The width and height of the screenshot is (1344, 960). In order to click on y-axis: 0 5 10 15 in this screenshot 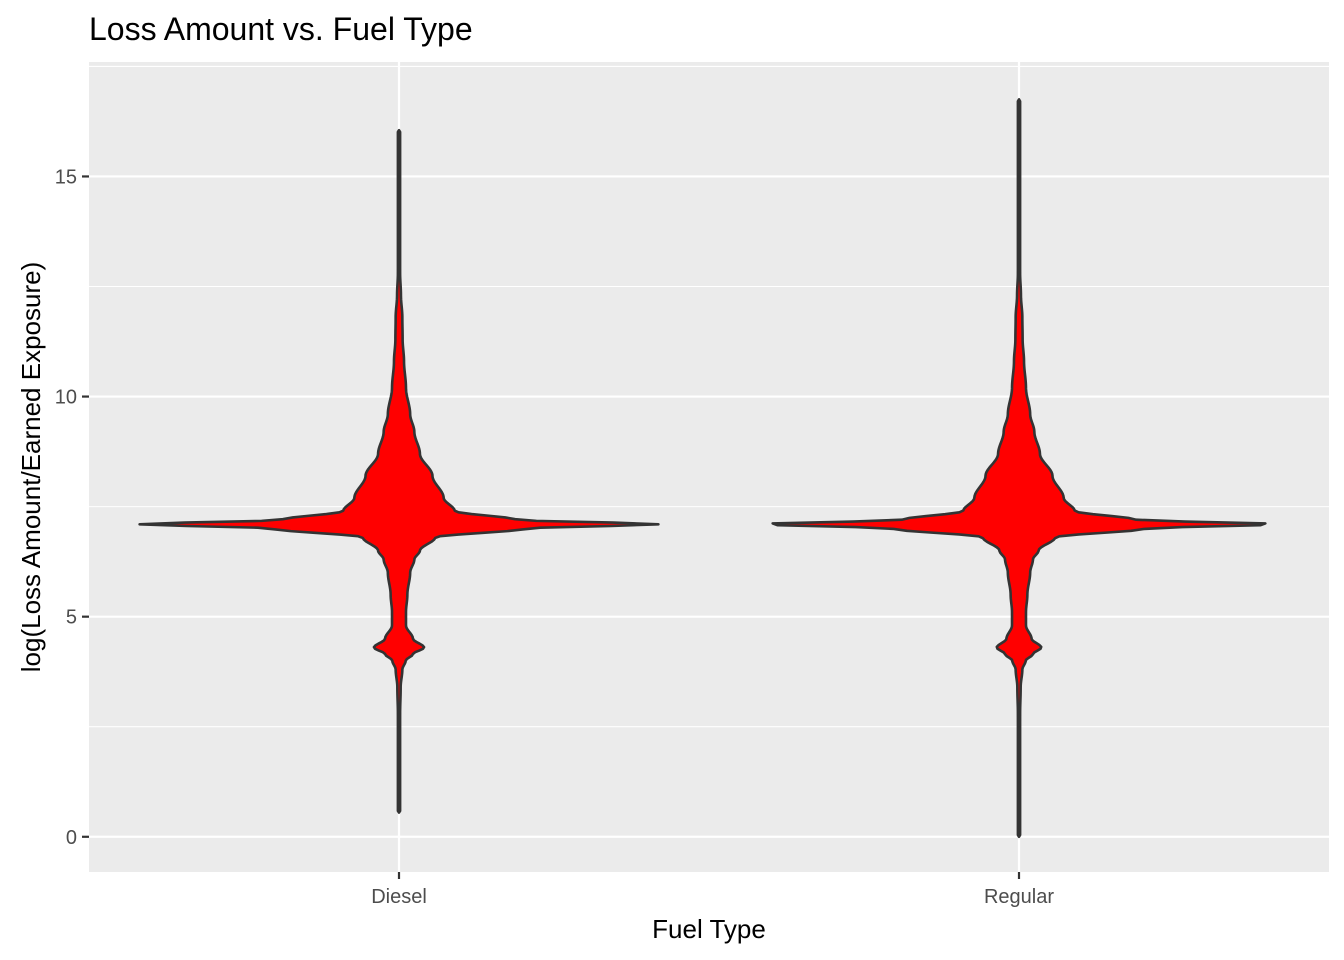, I will do `click(72, 507)`.